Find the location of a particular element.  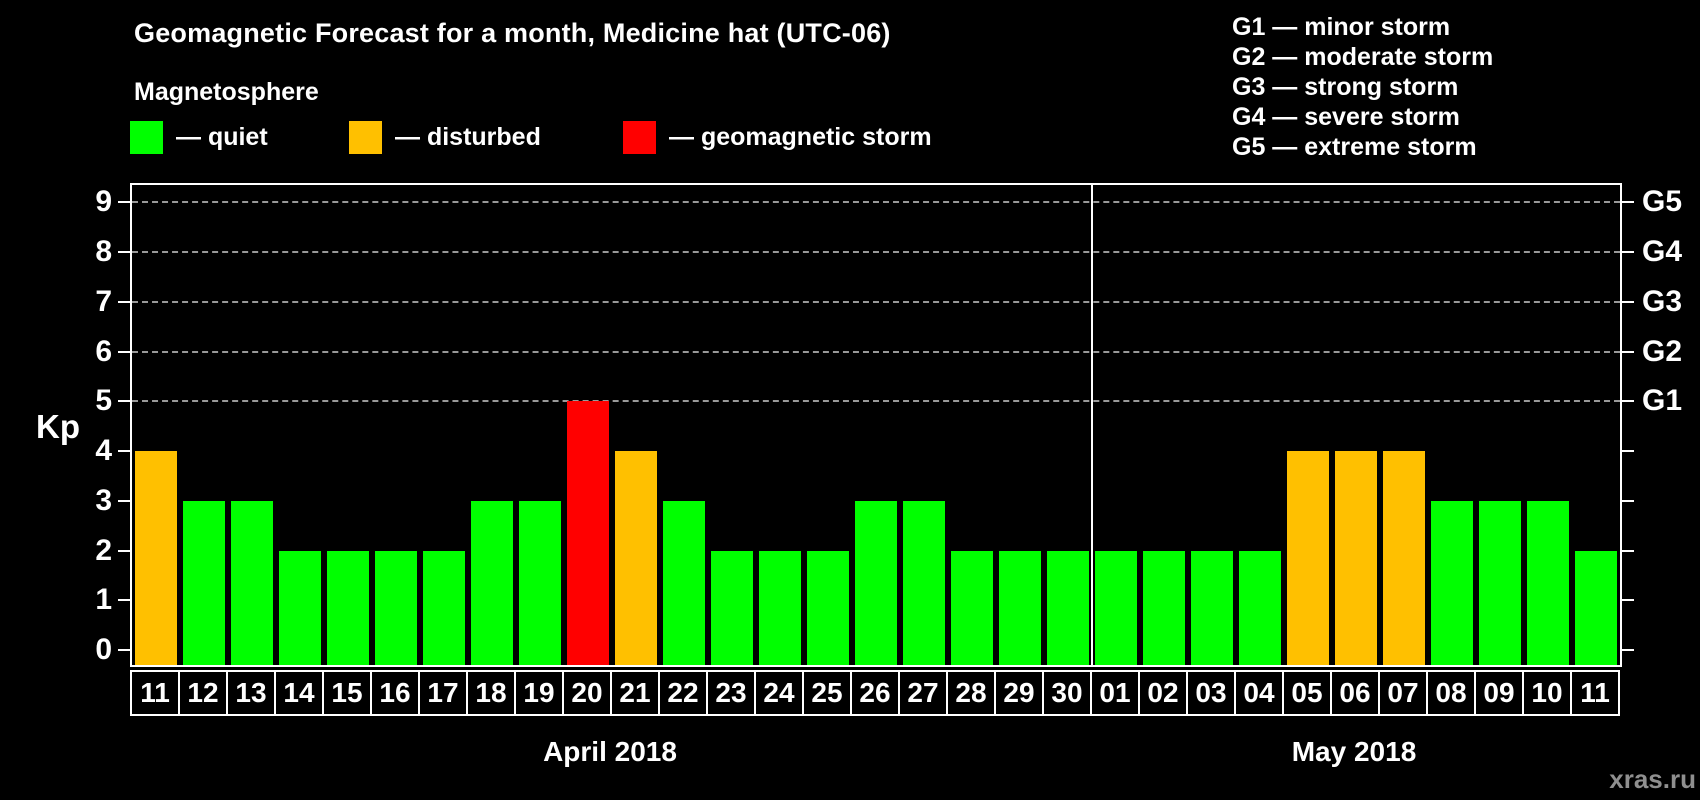

x-label-09: 09 is located at coordinates (1499, 693).